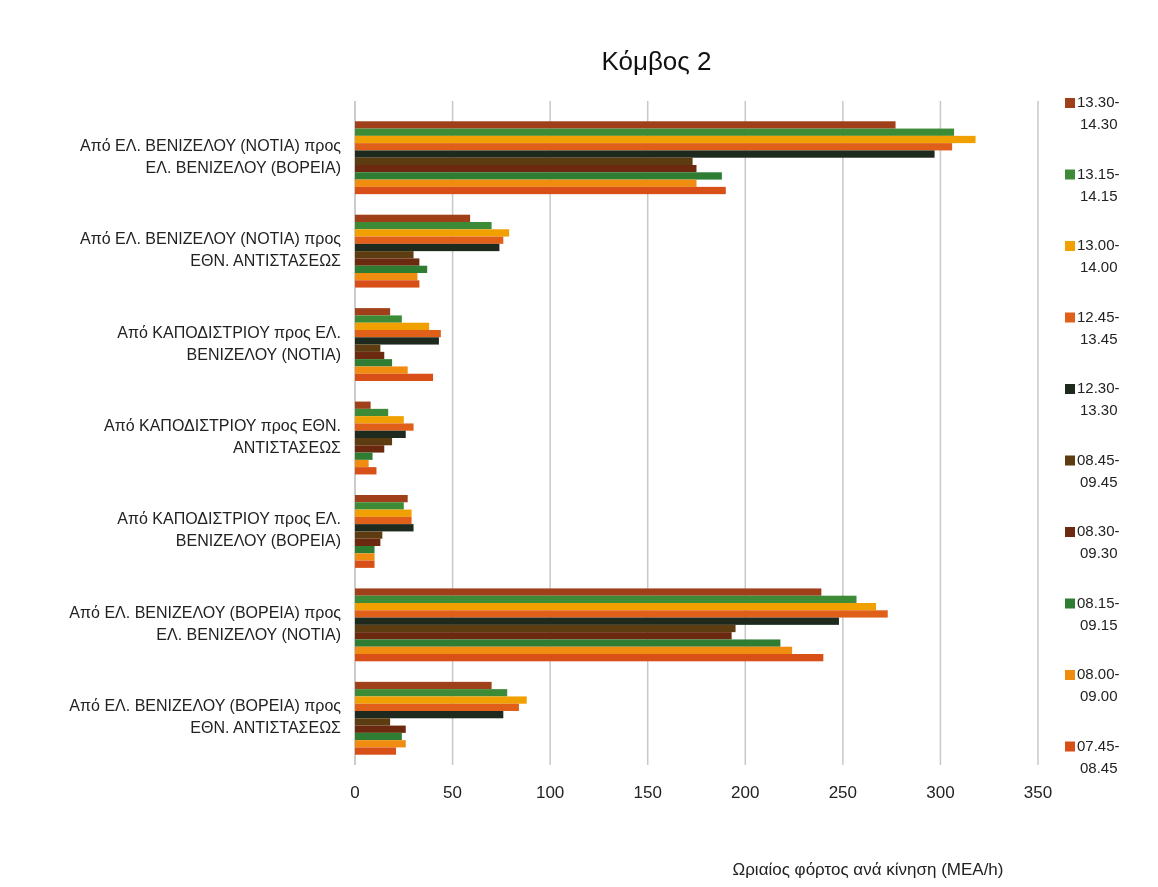 The width and height of the screenshot is (1158, 887). What do you see at coordinates (656, 61) in the screenshot?
I see `chart-title: Κόμβος 2` at bounding box center [656, 61].